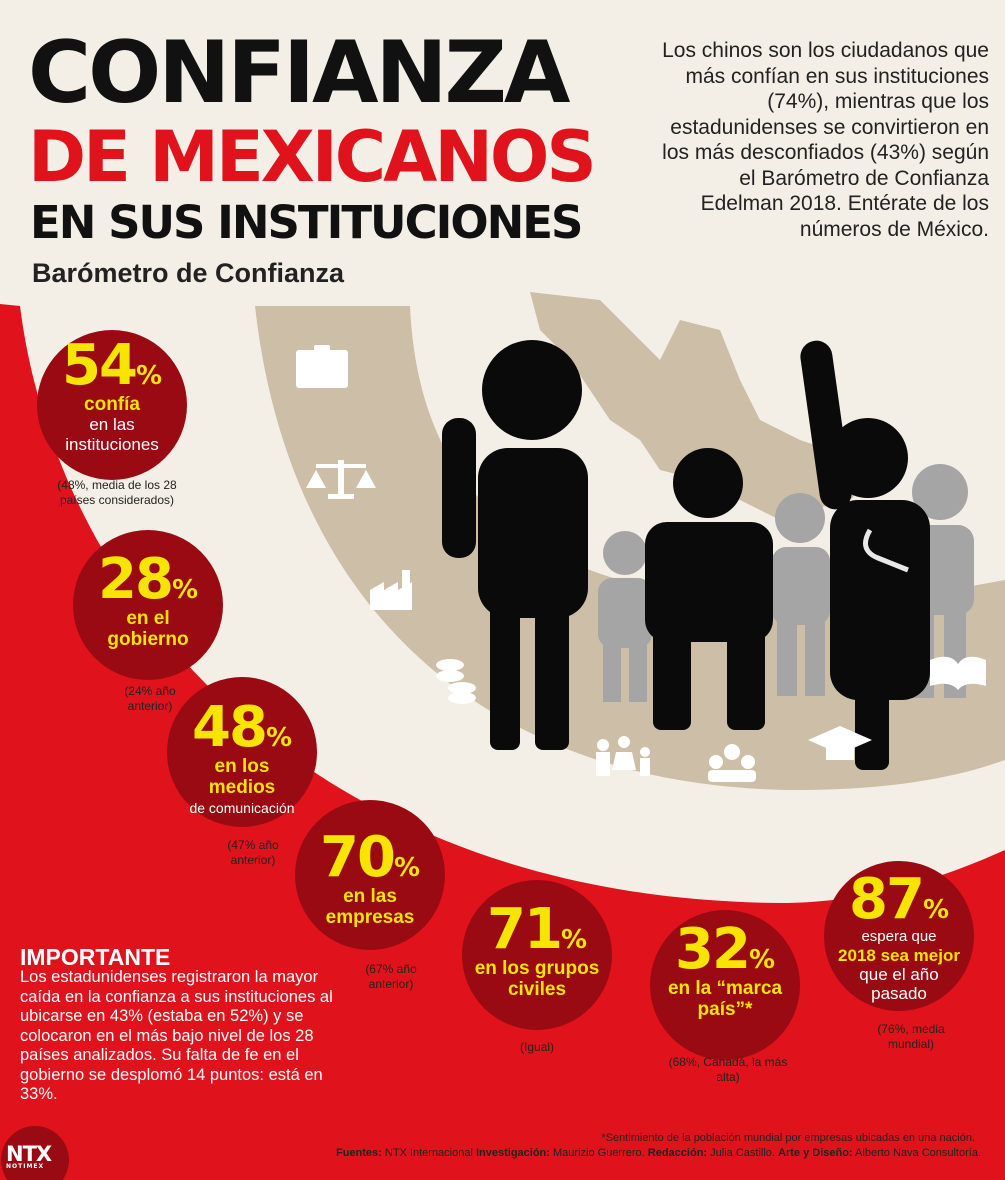  What do you see at coordinates (312, 157) in the screenshot?
I see `title-line2: DE MEXICANOS` at bounding box center [312, 157].